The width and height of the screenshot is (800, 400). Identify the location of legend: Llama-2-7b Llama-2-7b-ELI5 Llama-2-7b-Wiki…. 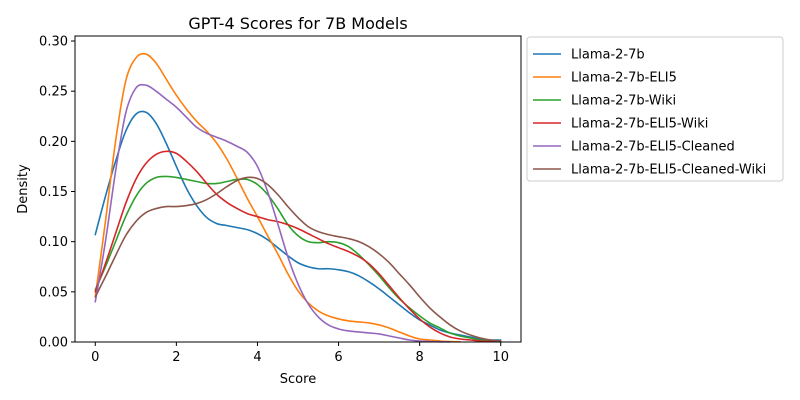
(655, 109).